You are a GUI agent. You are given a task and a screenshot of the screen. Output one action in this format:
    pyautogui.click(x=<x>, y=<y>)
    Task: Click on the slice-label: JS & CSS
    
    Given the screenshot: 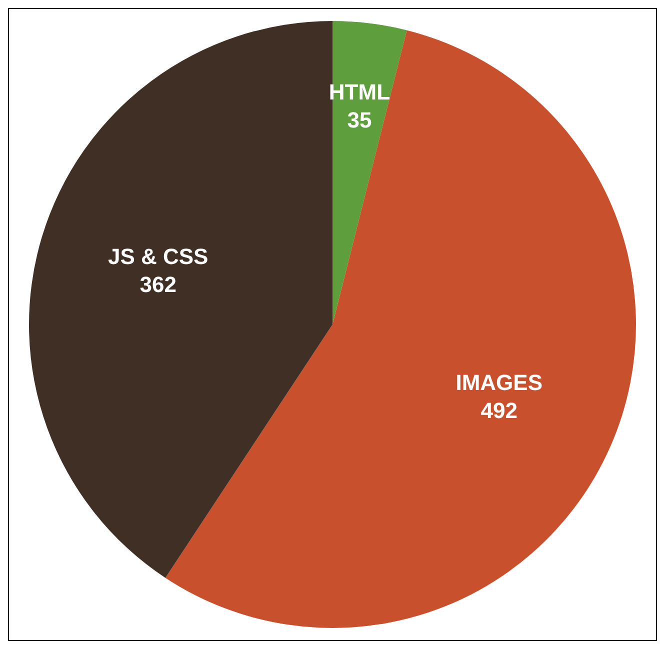 What is the action you would take?
    pyautogui.click(x=158, y=257)
    